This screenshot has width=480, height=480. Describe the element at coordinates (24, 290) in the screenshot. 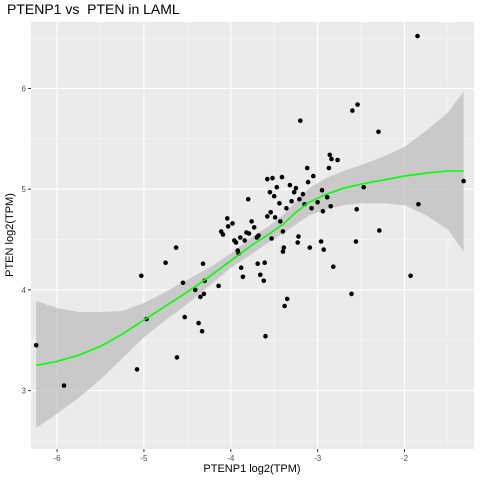

I see `y-tick-label: 4` at that location.